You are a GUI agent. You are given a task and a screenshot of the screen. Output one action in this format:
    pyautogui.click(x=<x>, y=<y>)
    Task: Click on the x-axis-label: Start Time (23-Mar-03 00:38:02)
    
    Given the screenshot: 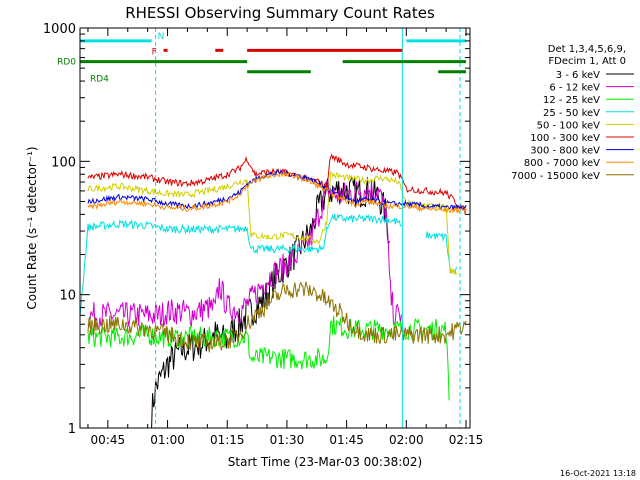 What is the action you would take?
    pyautogui.click(x=325, y=462)
    